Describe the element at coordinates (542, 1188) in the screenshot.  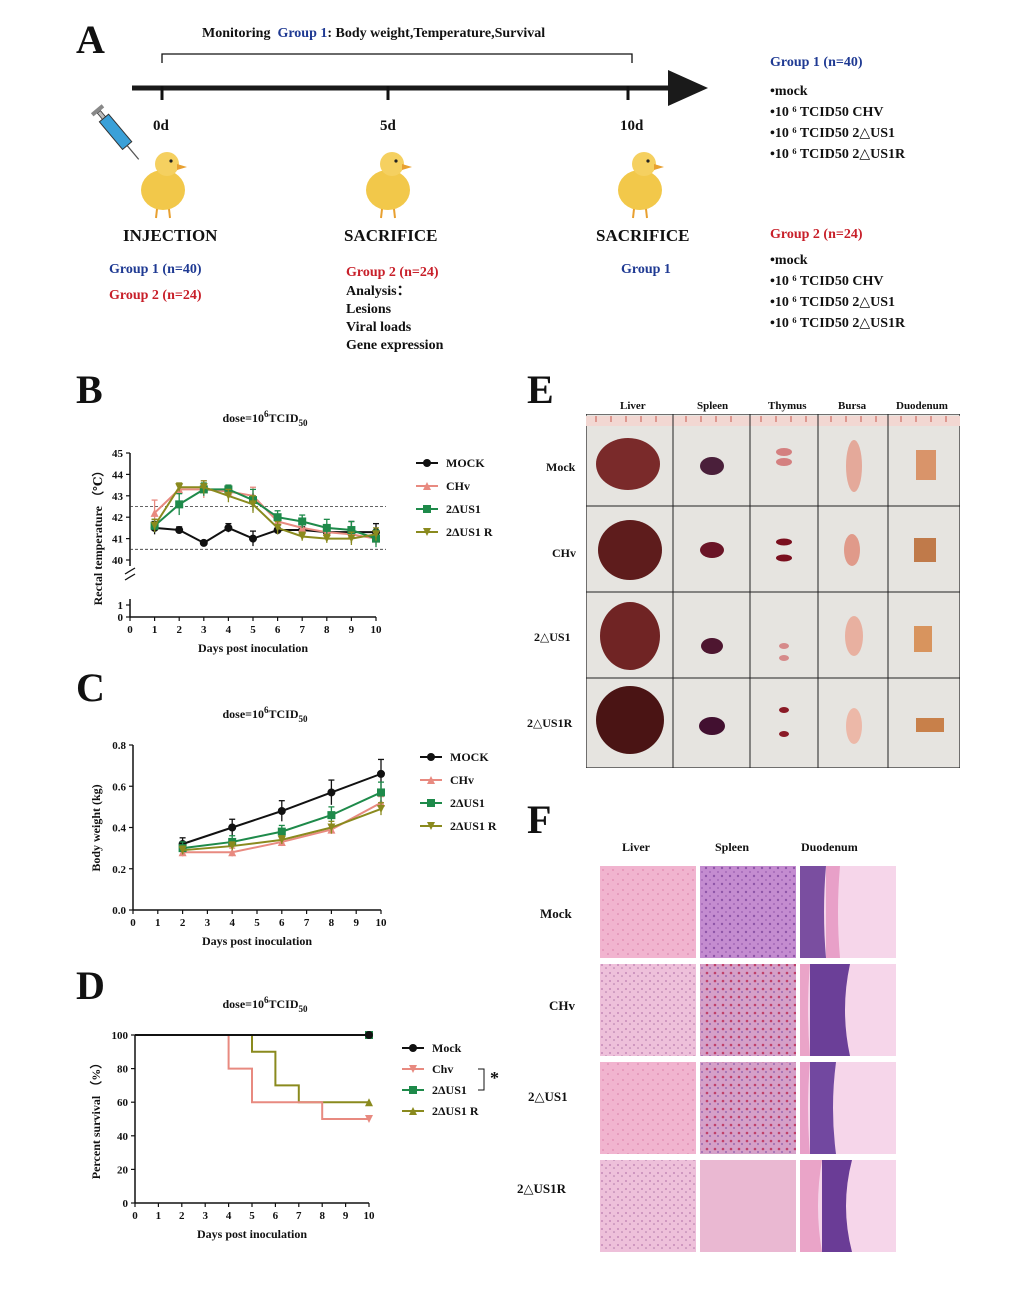
I see `histo-row-us1r: 2△US1R` at that location.